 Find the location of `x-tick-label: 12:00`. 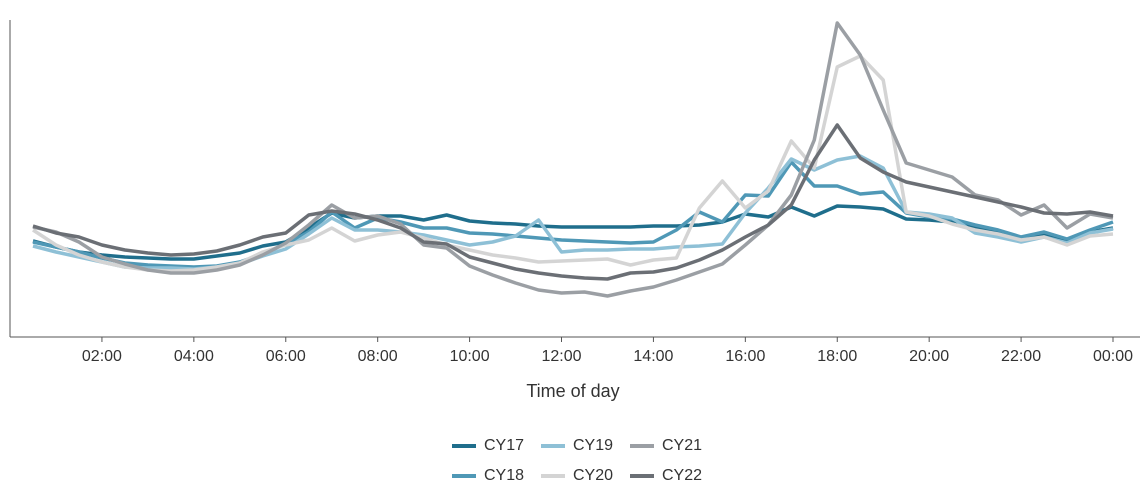

x-tick-label: 12:00 is located at coordinates (561, 356).